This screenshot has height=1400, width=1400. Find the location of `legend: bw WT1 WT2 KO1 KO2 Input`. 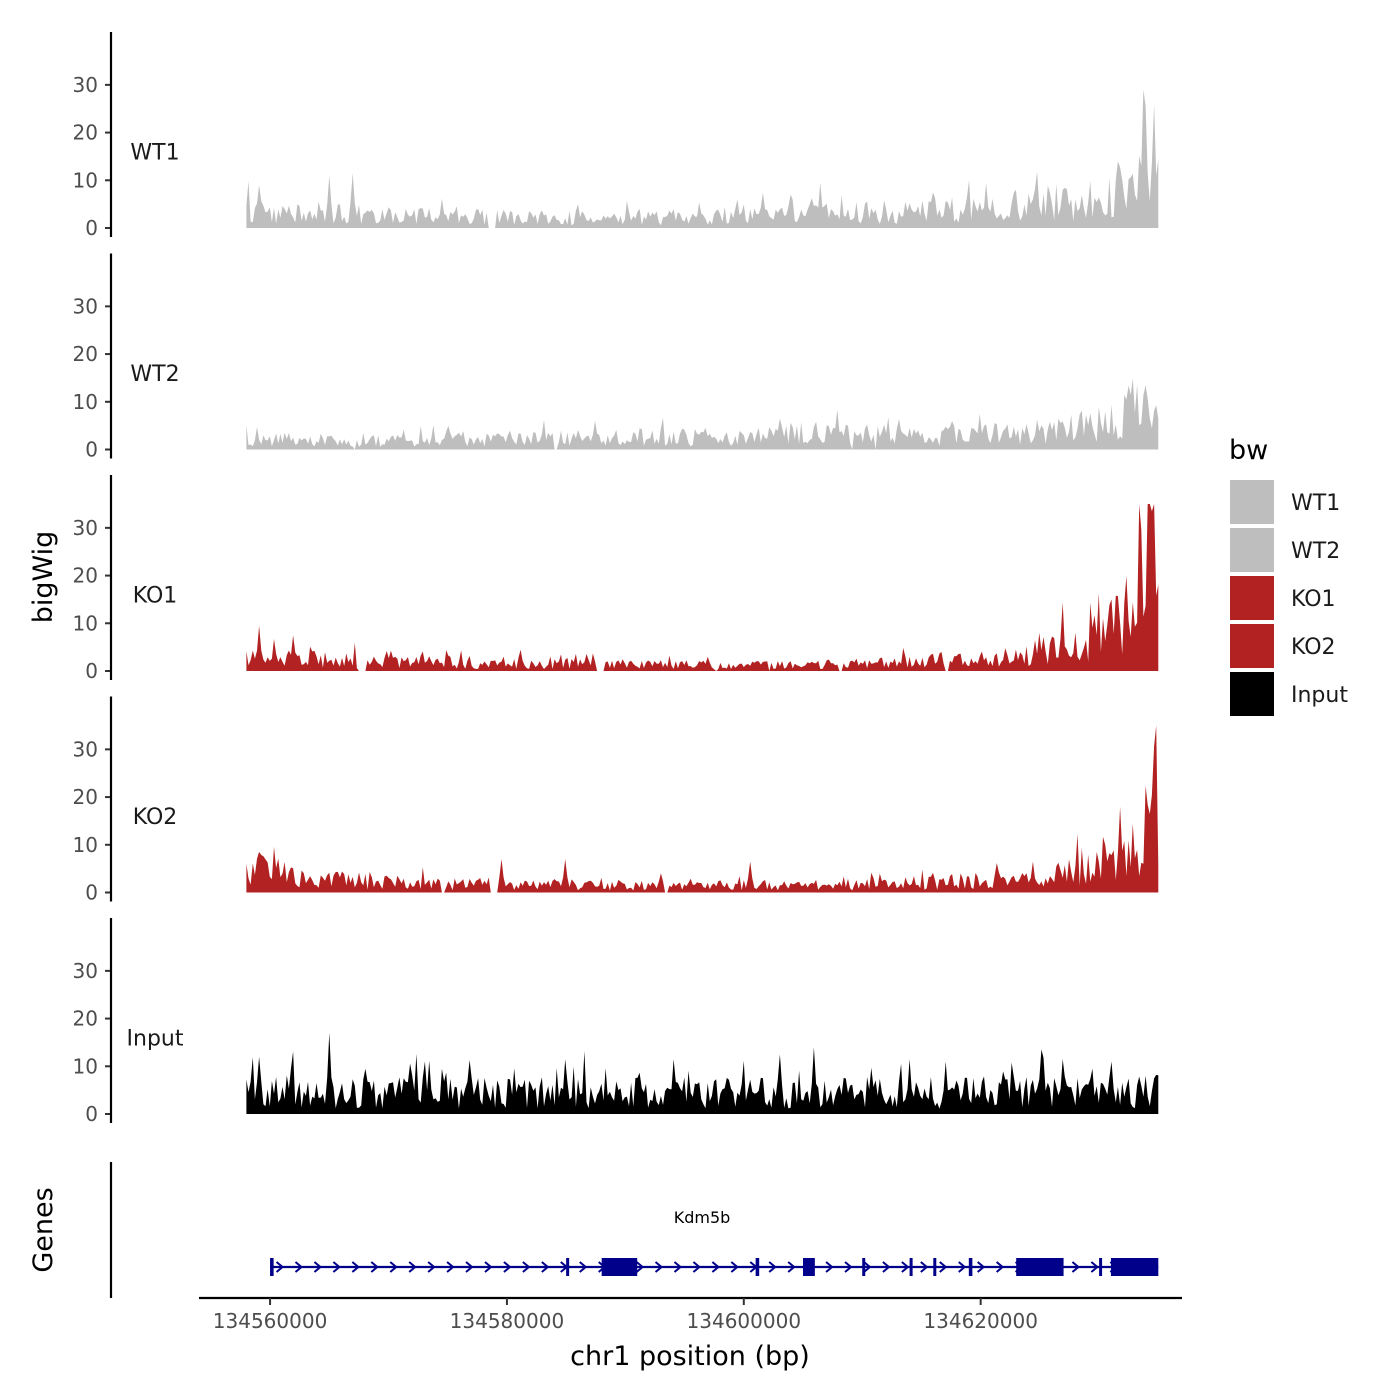

legend: bw WT1 WT2 KO1 KO2 Input is located at coordinates (1288, 575).